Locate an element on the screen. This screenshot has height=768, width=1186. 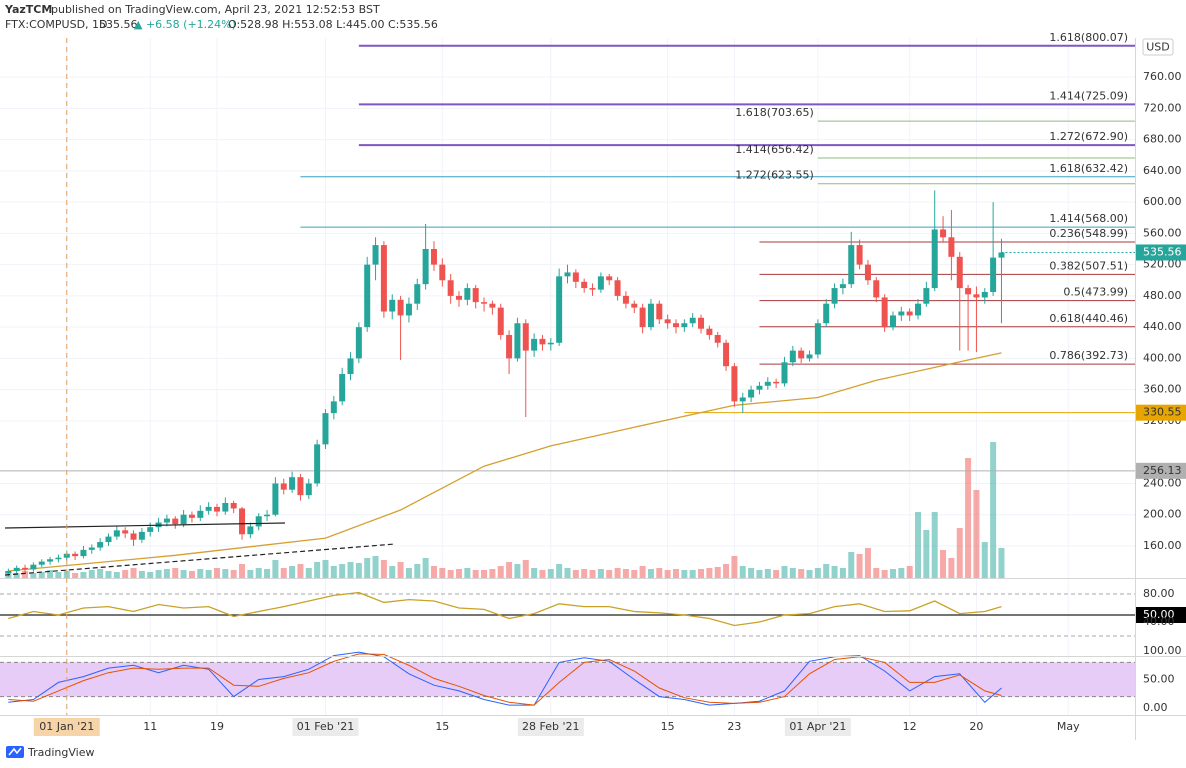
y-tick-label: 480.00 is located at coordinates (1162, 295).